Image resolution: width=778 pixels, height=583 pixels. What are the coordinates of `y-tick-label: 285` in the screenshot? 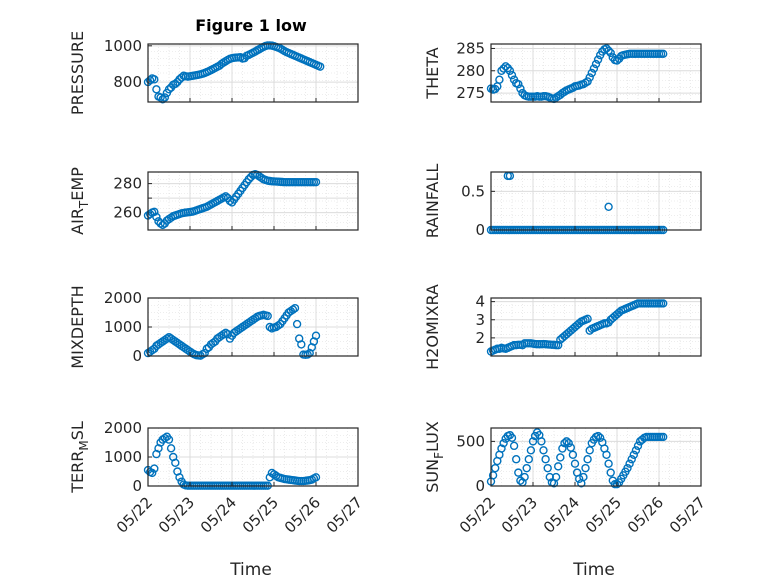 It's located at (470, 48).